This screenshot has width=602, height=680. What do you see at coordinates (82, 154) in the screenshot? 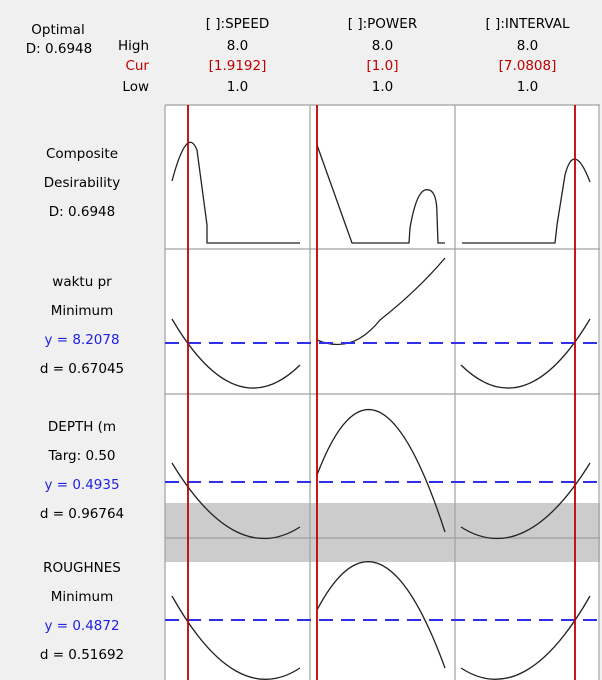
I see `composite-line1: Composite` at bounding box center [82, 154].